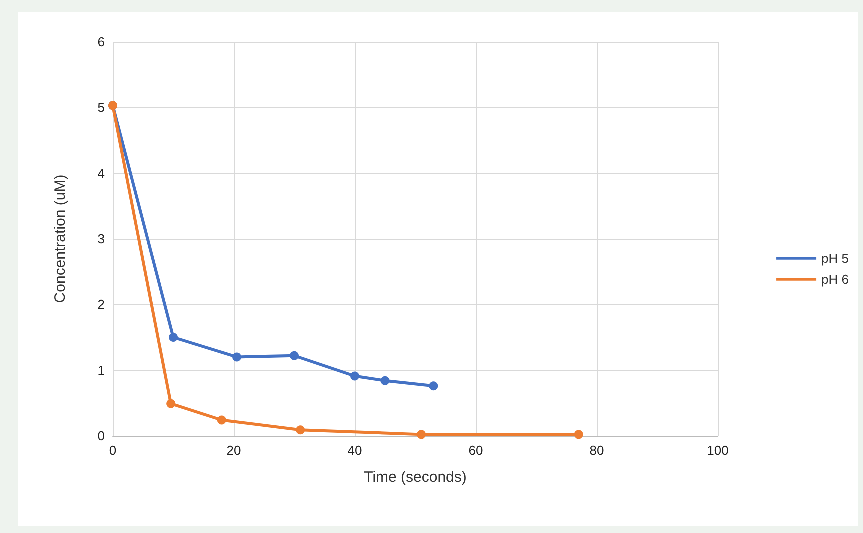 This screenshot has height=533, width=863. What do you see at coordinates (101, 173) in the screenshot?
I see `y-tick-label: 4` at bounding box center [101, 173].